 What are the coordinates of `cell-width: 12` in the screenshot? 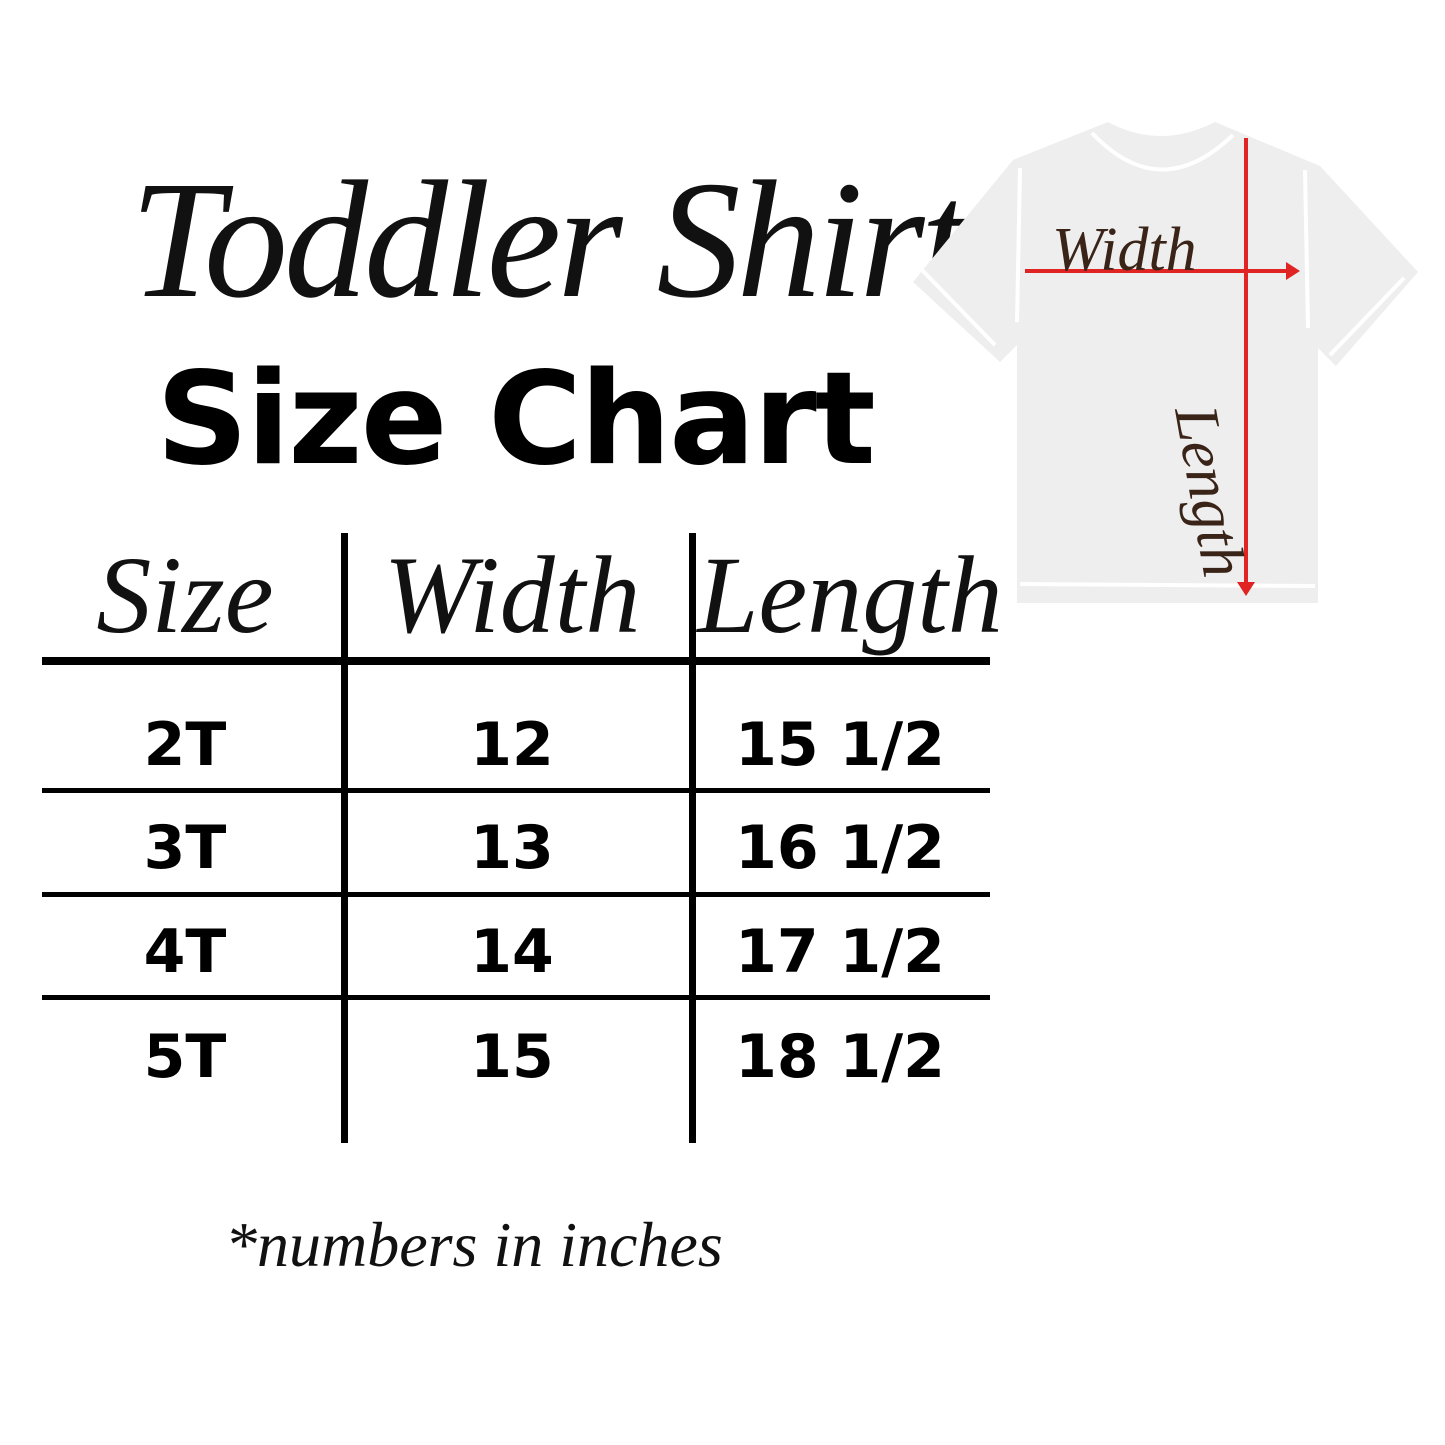 It's located at (512, 745).